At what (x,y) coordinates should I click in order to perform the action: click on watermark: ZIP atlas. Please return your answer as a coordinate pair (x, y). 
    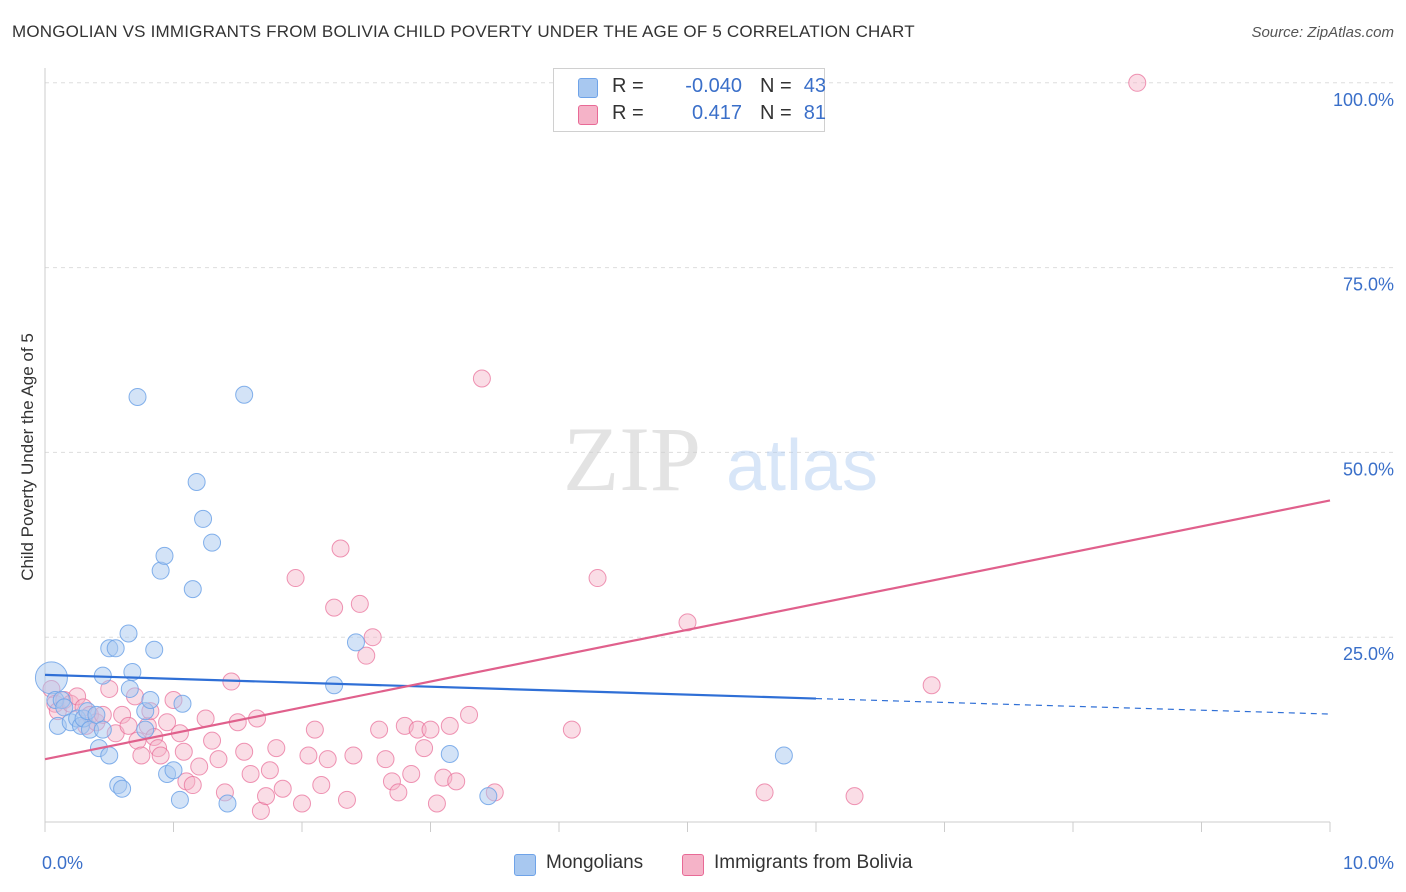
    Looking at the image, I should click on (720, 459).